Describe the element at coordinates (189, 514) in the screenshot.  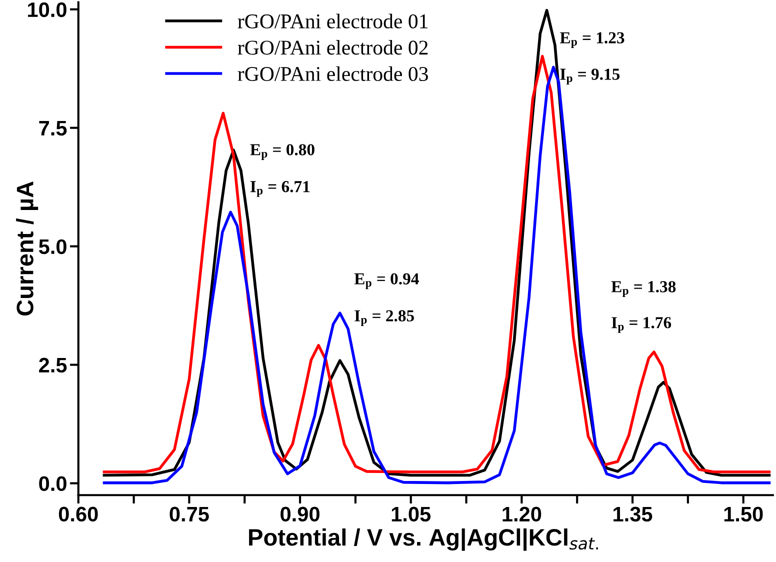
I see `x-tick-label: 0.75` at that location.